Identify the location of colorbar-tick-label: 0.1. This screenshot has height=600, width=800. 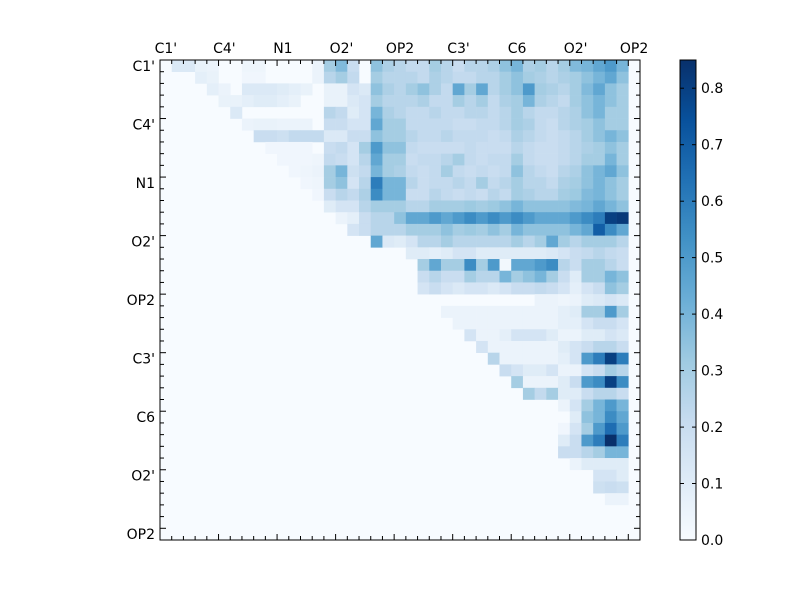
(712, 485).